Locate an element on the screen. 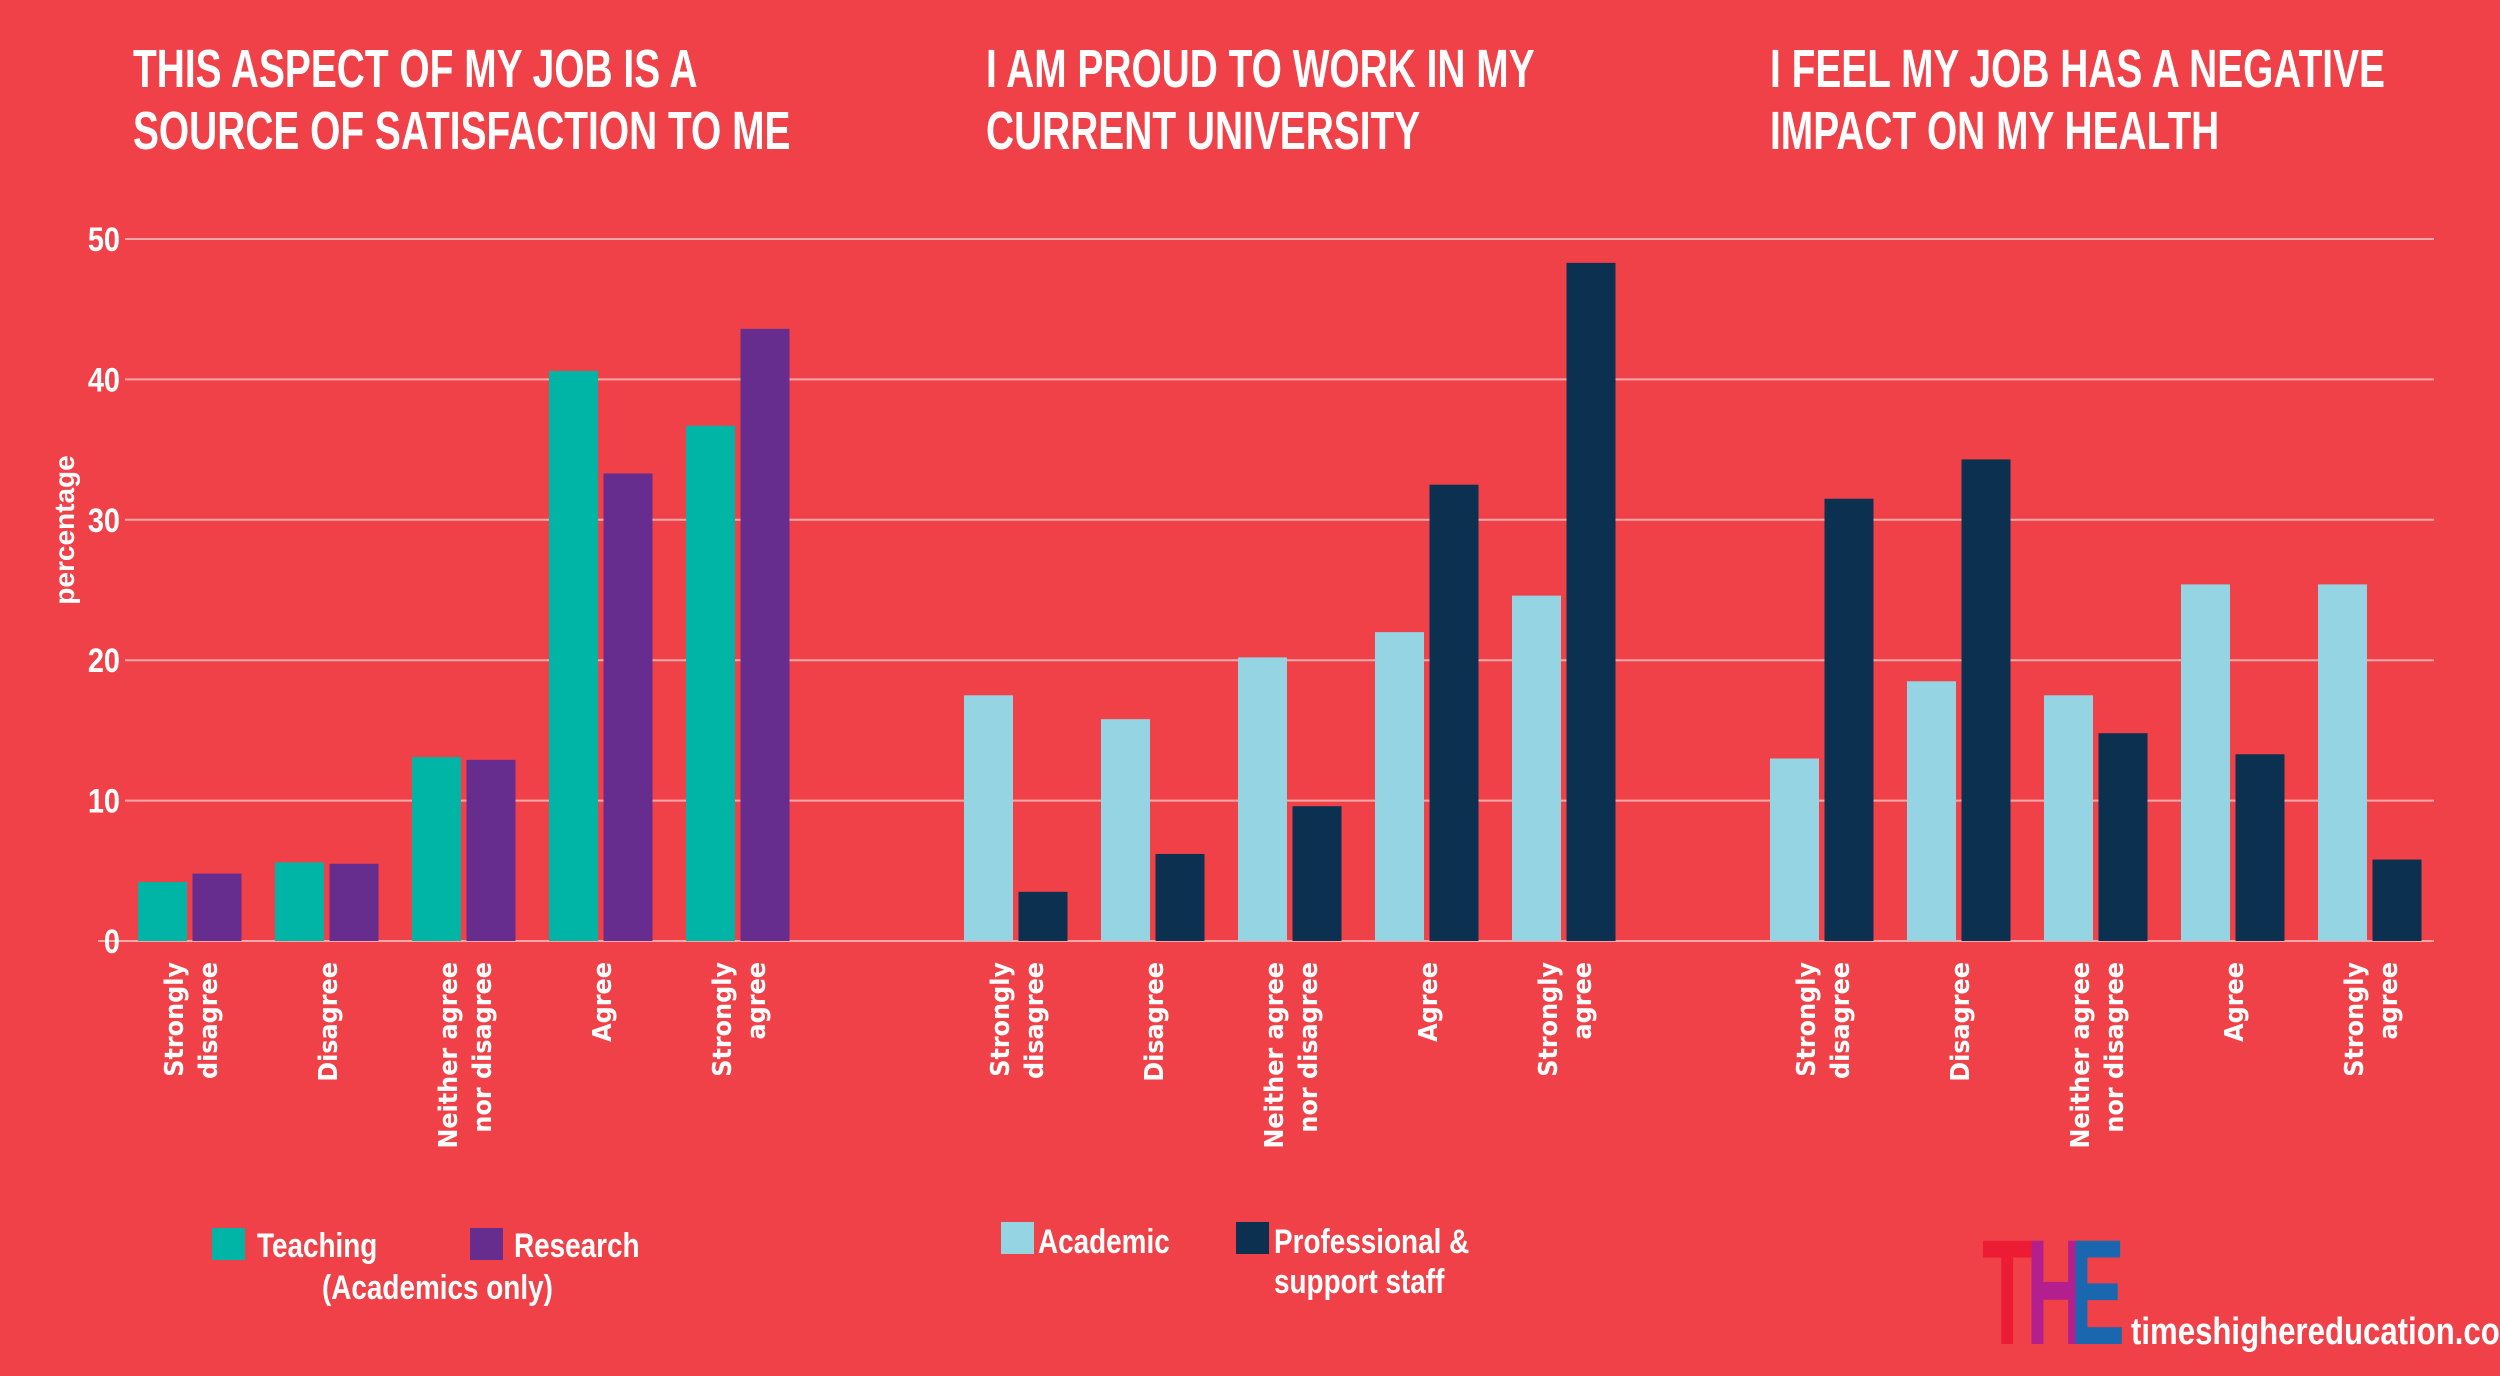  legend-label-research: Research is located at coordinates (590, 1246).